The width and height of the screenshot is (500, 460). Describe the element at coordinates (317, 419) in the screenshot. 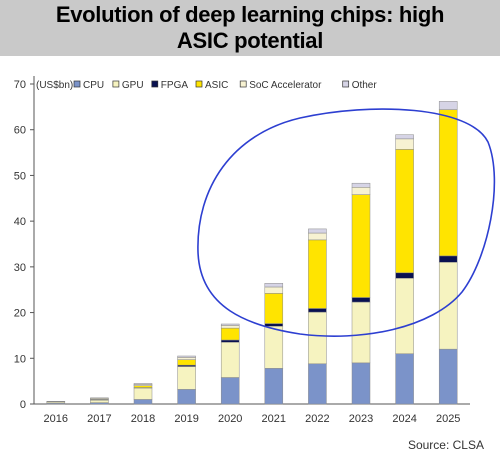

I see `x-tick-label: 2022` at that location.